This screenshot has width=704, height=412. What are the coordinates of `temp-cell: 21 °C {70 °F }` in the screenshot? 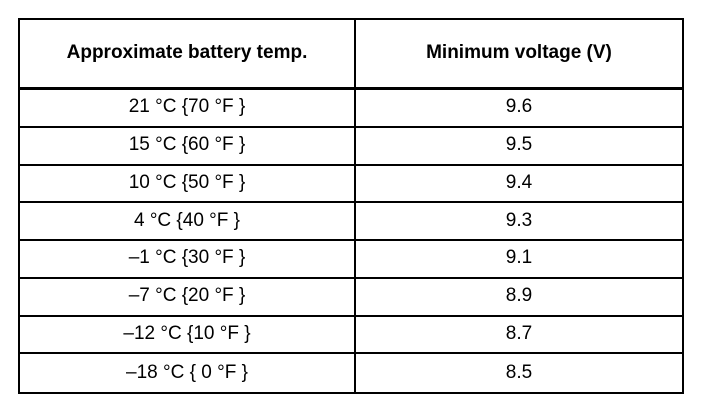 It's located at (188, 109).